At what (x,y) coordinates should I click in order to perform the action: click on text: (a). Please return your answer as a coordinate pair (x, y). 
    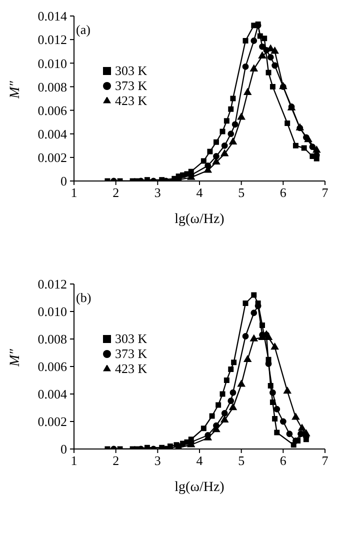
    Looking at the image, I should click on (83, 29).